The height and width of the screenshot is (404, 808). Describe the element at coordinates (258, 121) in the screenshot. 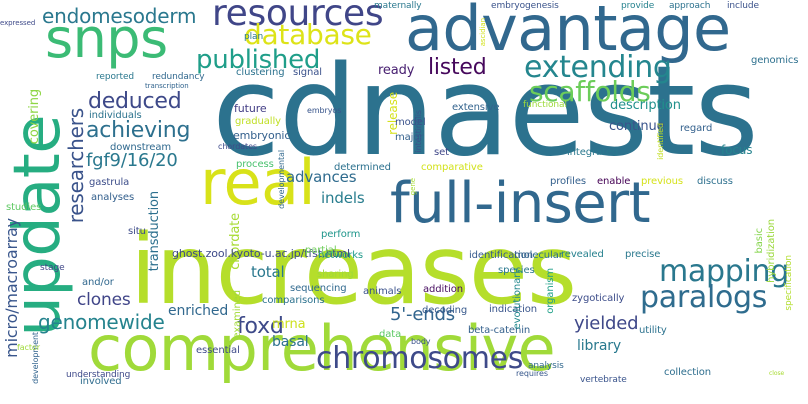

I see `word: gradually` at that location.